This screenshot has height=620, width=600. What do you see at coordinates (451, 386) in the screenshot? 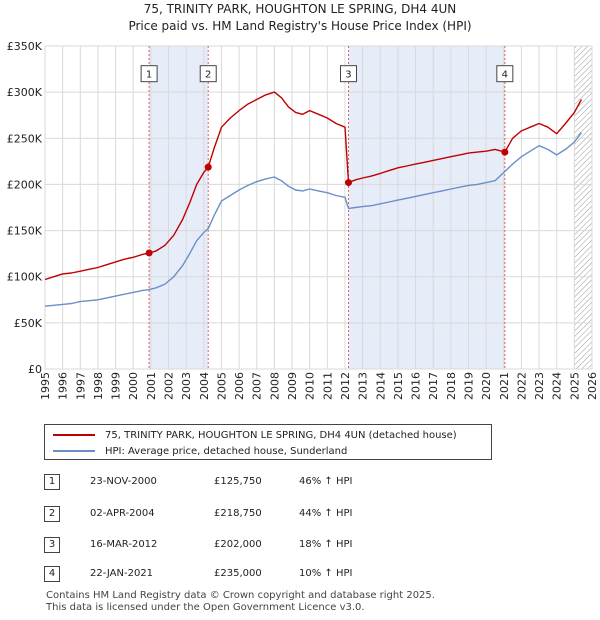
I see `x-tick-label: 2018` at bounding box center [451, 386].